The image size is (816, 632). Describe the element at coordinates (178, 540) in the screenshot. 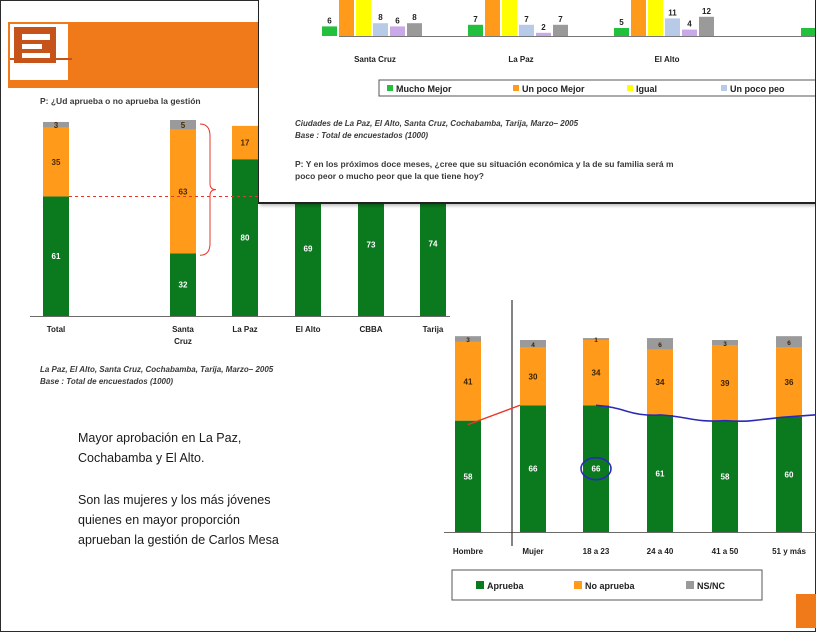

I see `bullet-2-line-3: aprueban la gestión de Carlos Mesa` at that location.